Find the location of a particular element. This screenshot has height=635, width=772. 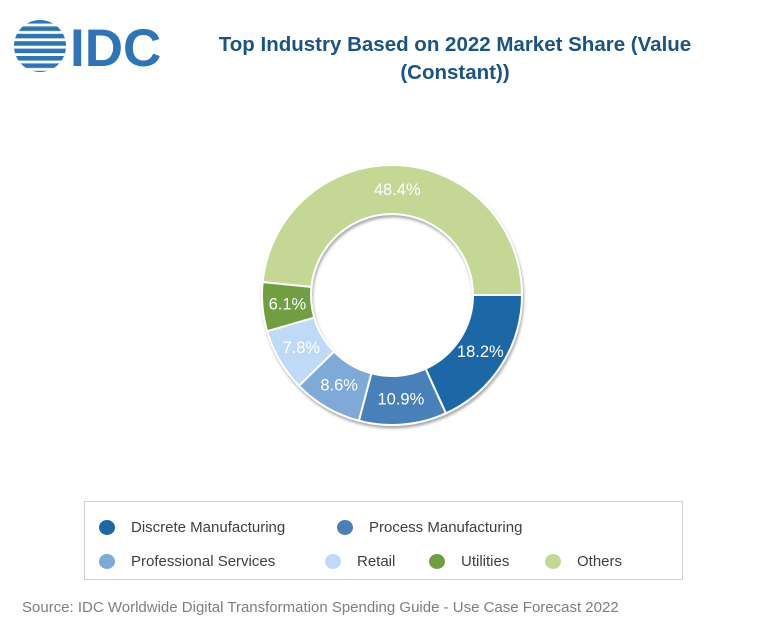

chart-title-line2: (Constant)) is located at coordinates (455, 72).